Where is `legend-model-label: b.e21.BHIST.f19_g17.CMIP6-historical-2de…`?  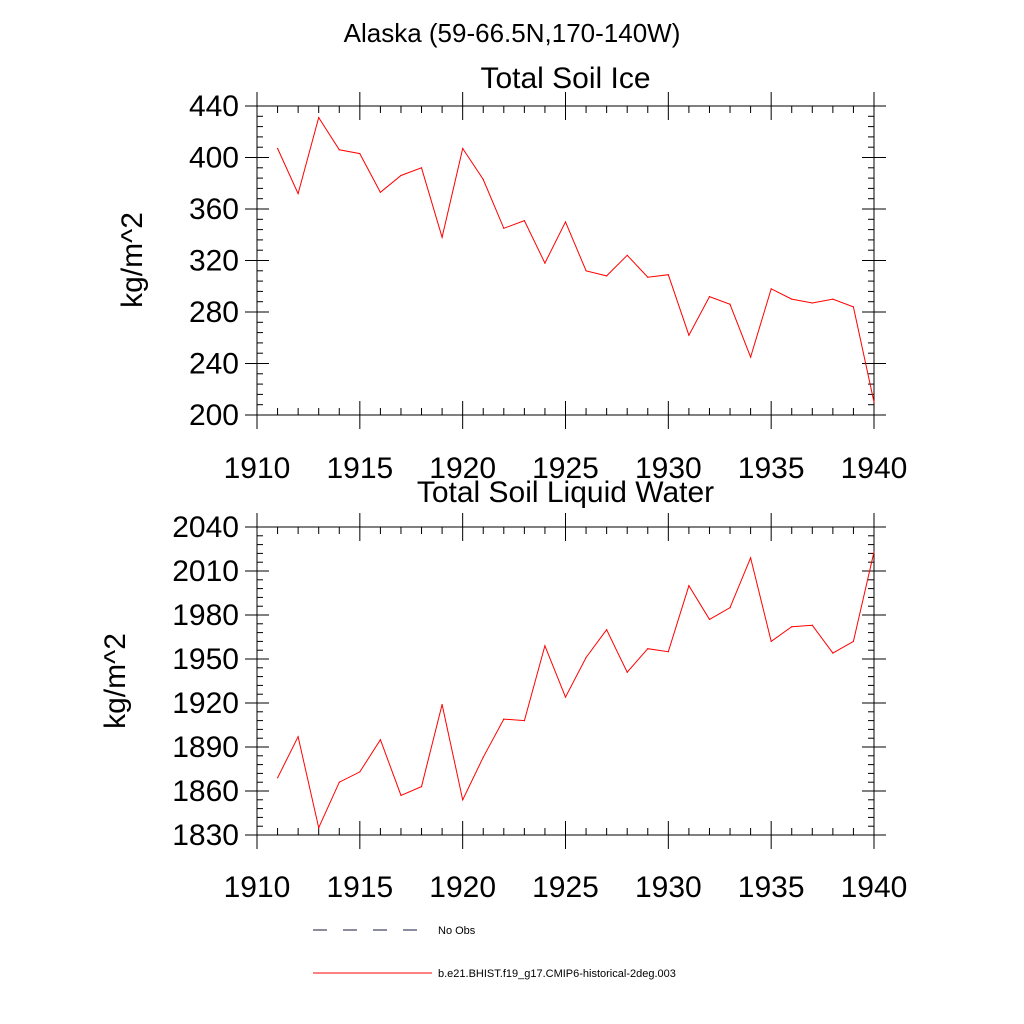 legend-model-label: b.e21.BHIST.f19_g17.CMIP6-historical-2de… is located at coordinates (557, 974).